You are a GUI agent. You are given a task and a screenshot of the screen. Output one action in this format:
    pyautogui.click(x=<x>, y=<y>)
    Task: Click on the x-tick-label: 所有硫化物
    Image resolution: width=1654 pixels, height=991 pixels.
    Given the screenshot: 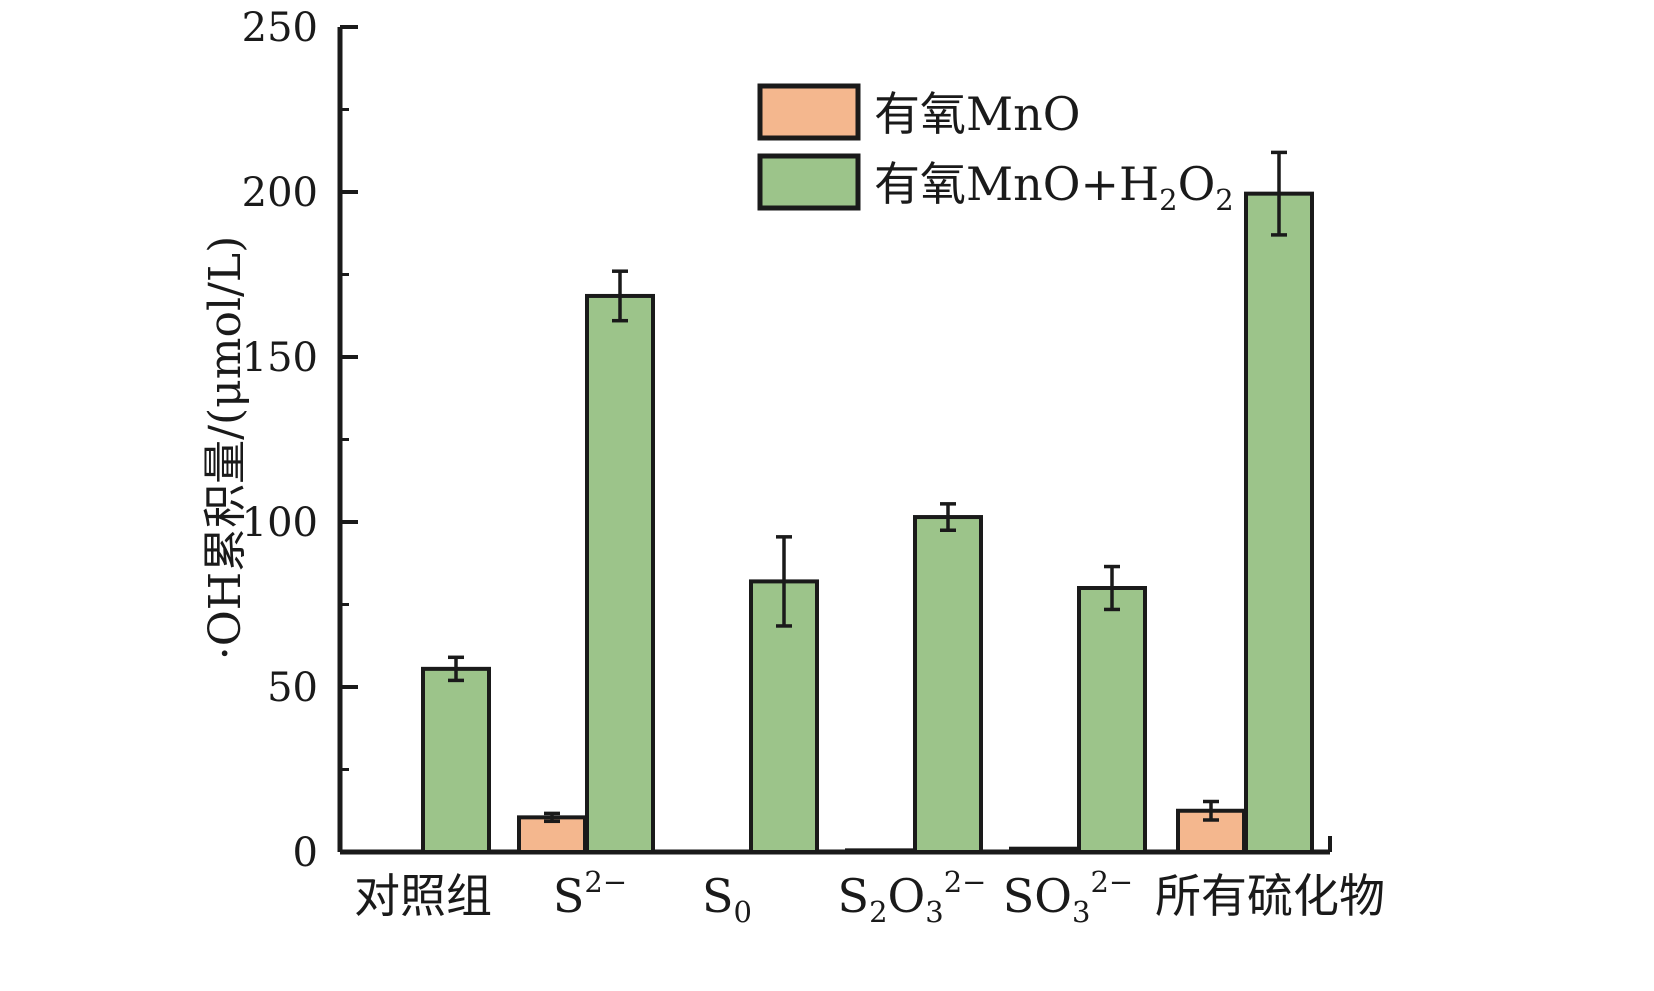 What is the action you would take?
    pyautogui.click(x=1270, y=896)
    